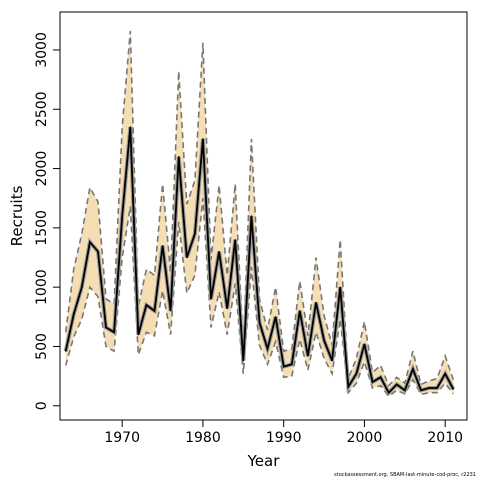 This screenshot has width=480, height=484. Describe the element at coordinates (42, 228) in the screenshot. I see `y-tick-label: 1500` at that location.